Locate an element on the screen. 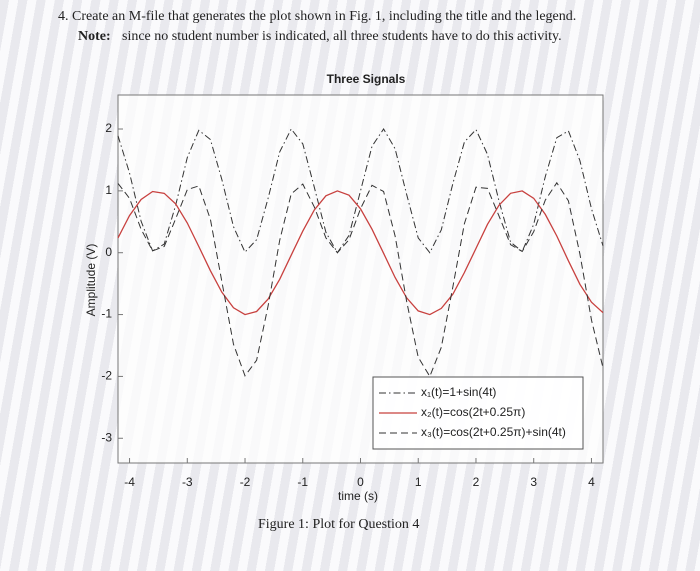 This screenshot has height=571, width=700. x-tick-label: -3 is located at coordinates (187, 482).